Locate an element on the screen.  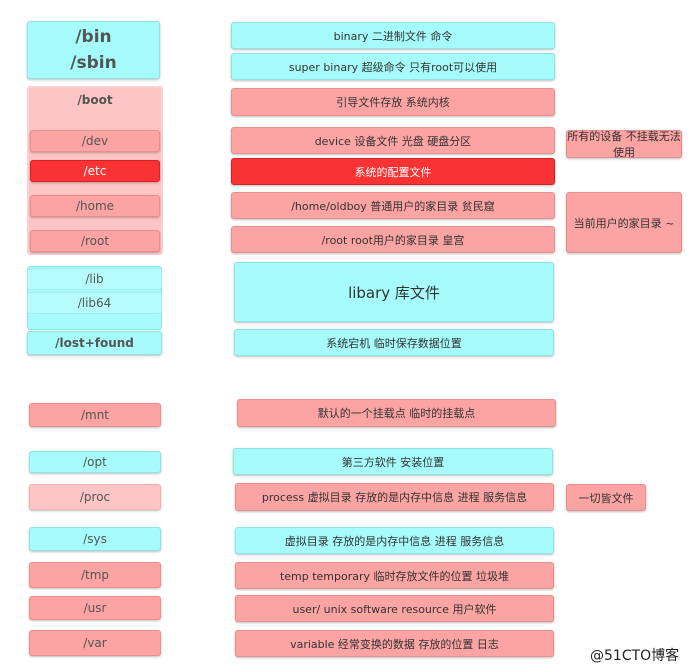
desc-sbin: super binary 超级命令 只有root可以使用 is located at coordinates (393, 66).